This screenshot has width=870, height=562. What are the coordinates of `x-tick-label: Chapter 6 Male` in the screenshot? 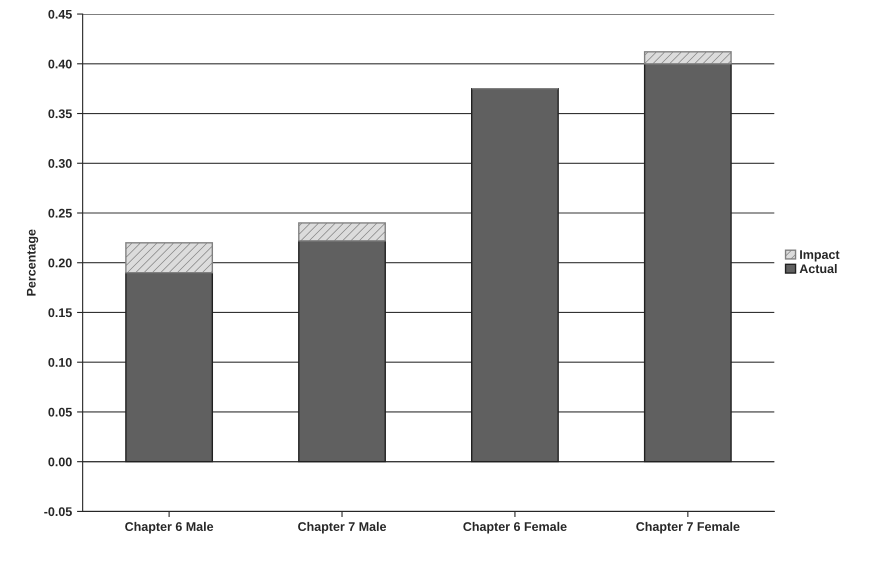 It's located at (169, 528).